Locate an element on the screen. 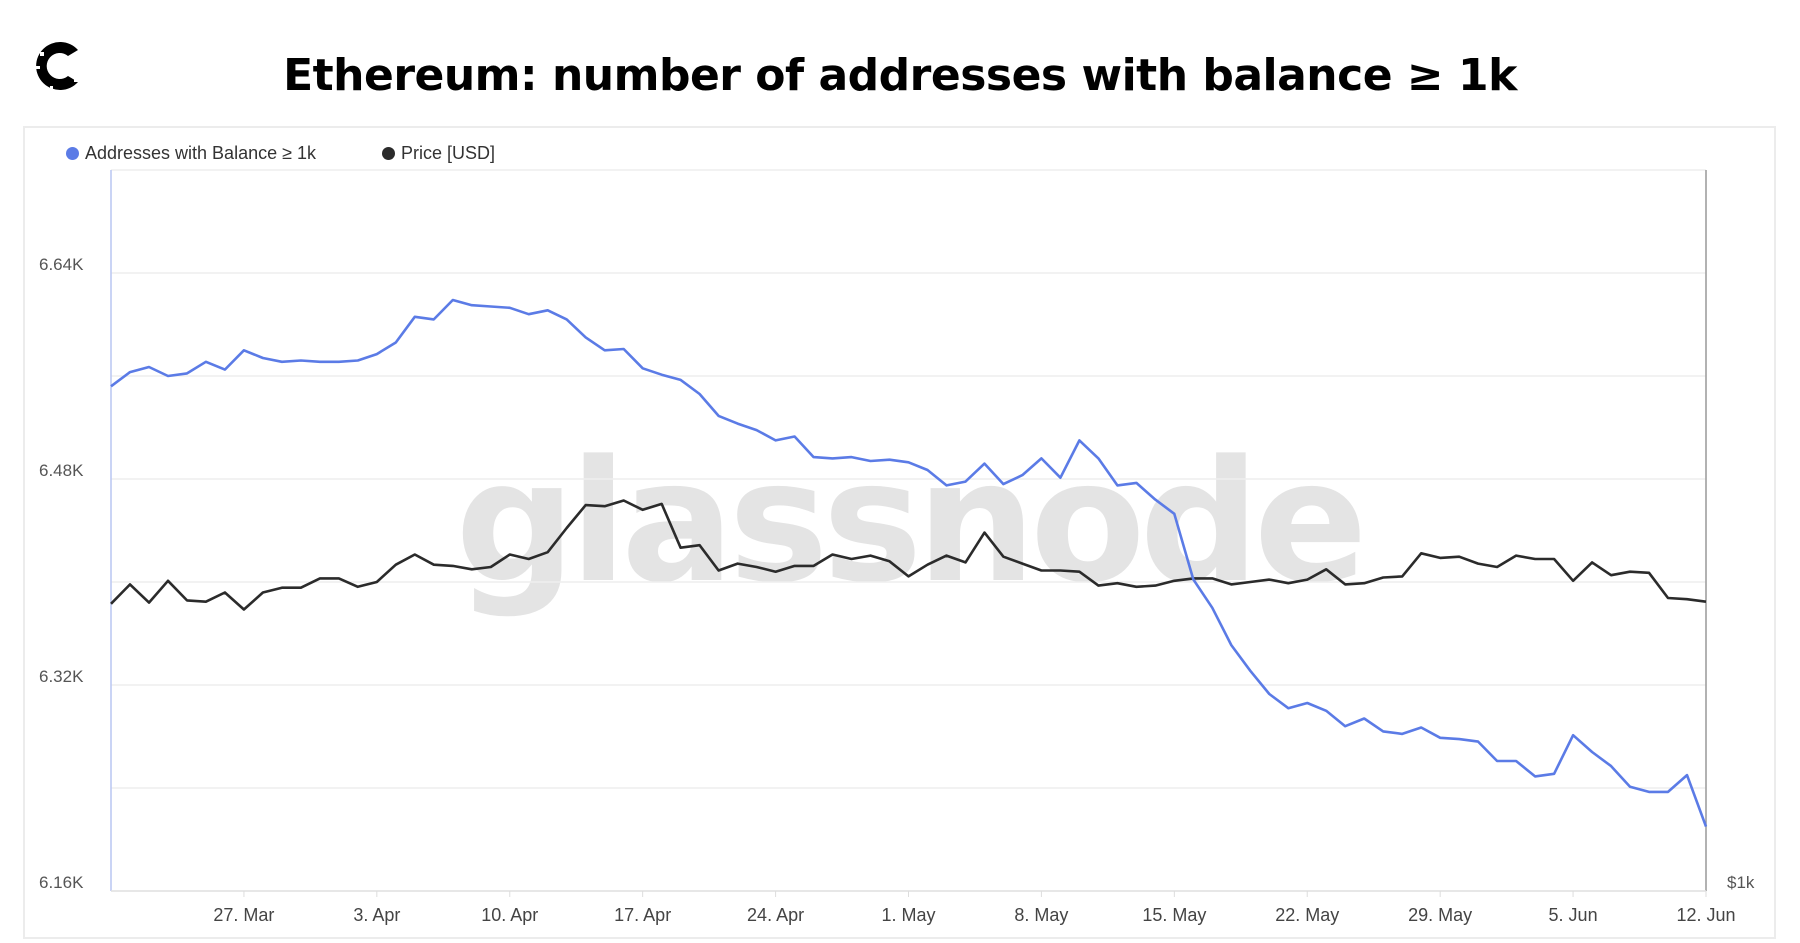  x-tick-label: 15. May is located at coordinates (1174, 915).